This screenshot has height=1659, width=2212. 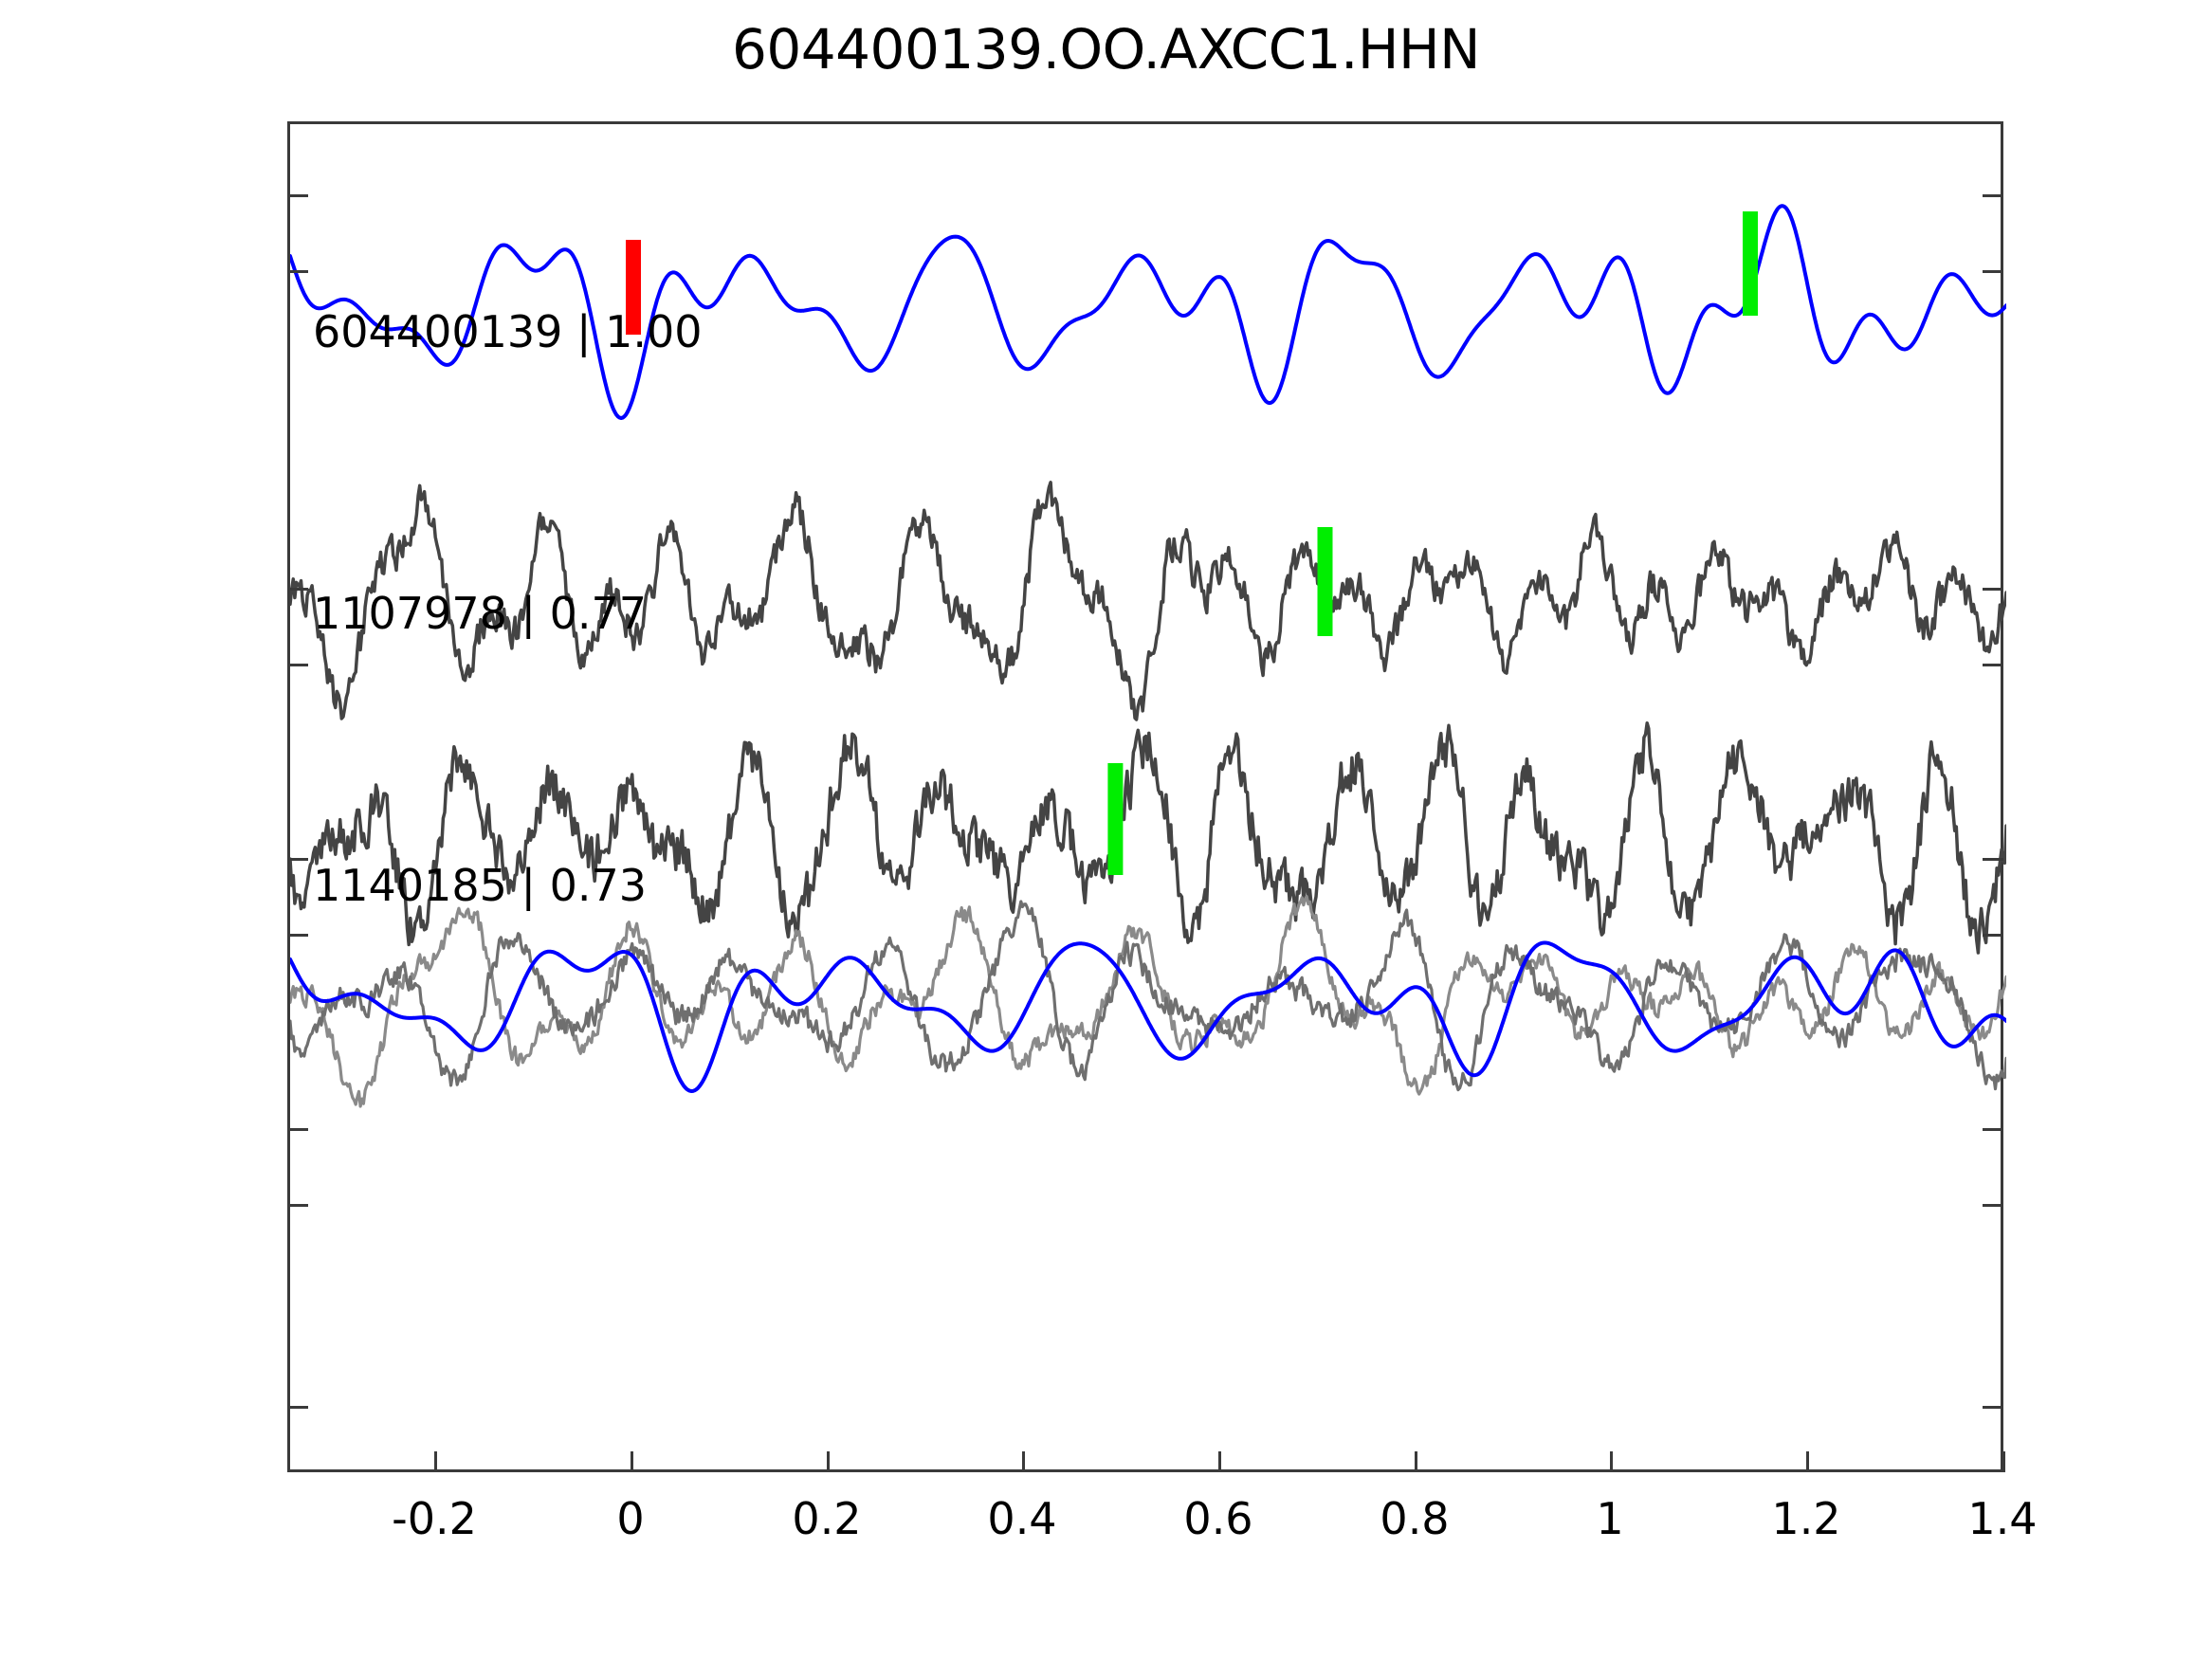 What do you see at coordinates (1022, 1518) in the screenshot?
I see `x-tick-label: 0.4` at bounding box center [1022, 1518].